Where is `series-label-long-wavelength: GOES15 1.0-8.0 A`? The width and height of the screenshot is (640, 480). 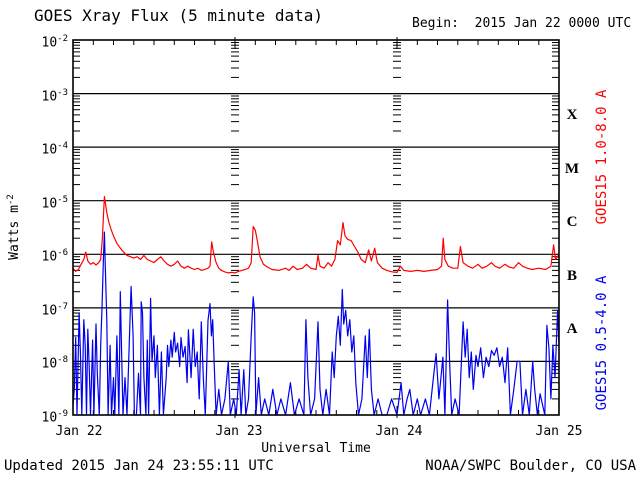
series-label-long-wavelength: GOES15 1.0-8.0 A is located at coordinates (602, 157).